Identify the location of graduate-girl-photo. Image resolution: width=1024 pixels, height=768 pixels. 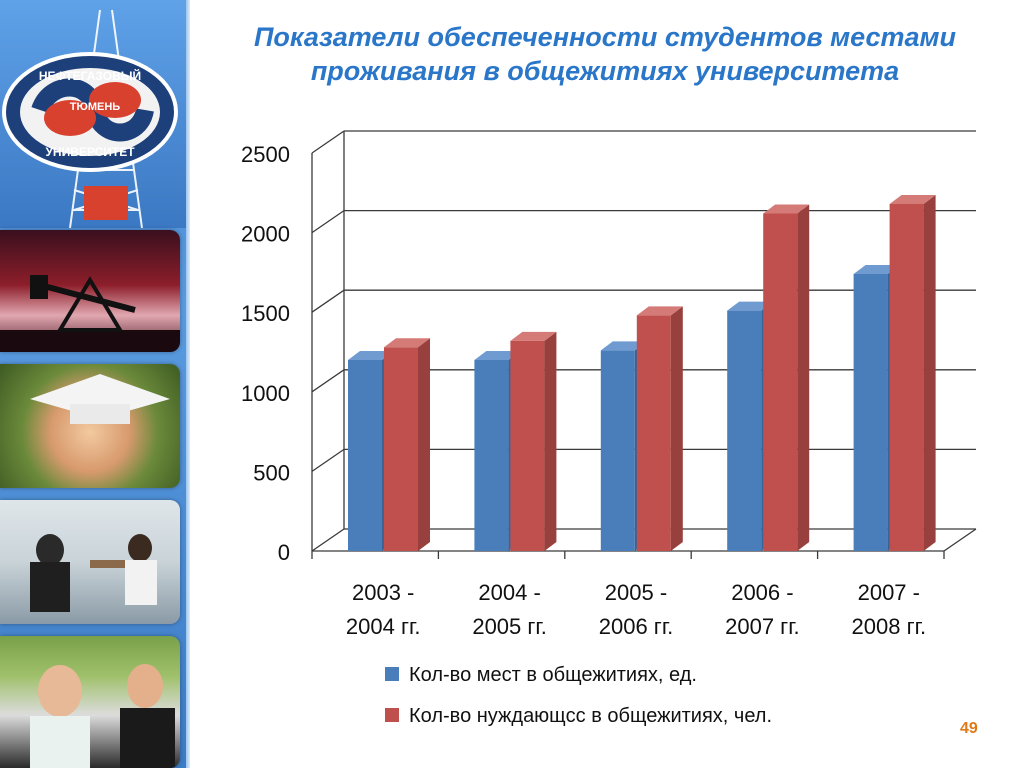
(90, 426).